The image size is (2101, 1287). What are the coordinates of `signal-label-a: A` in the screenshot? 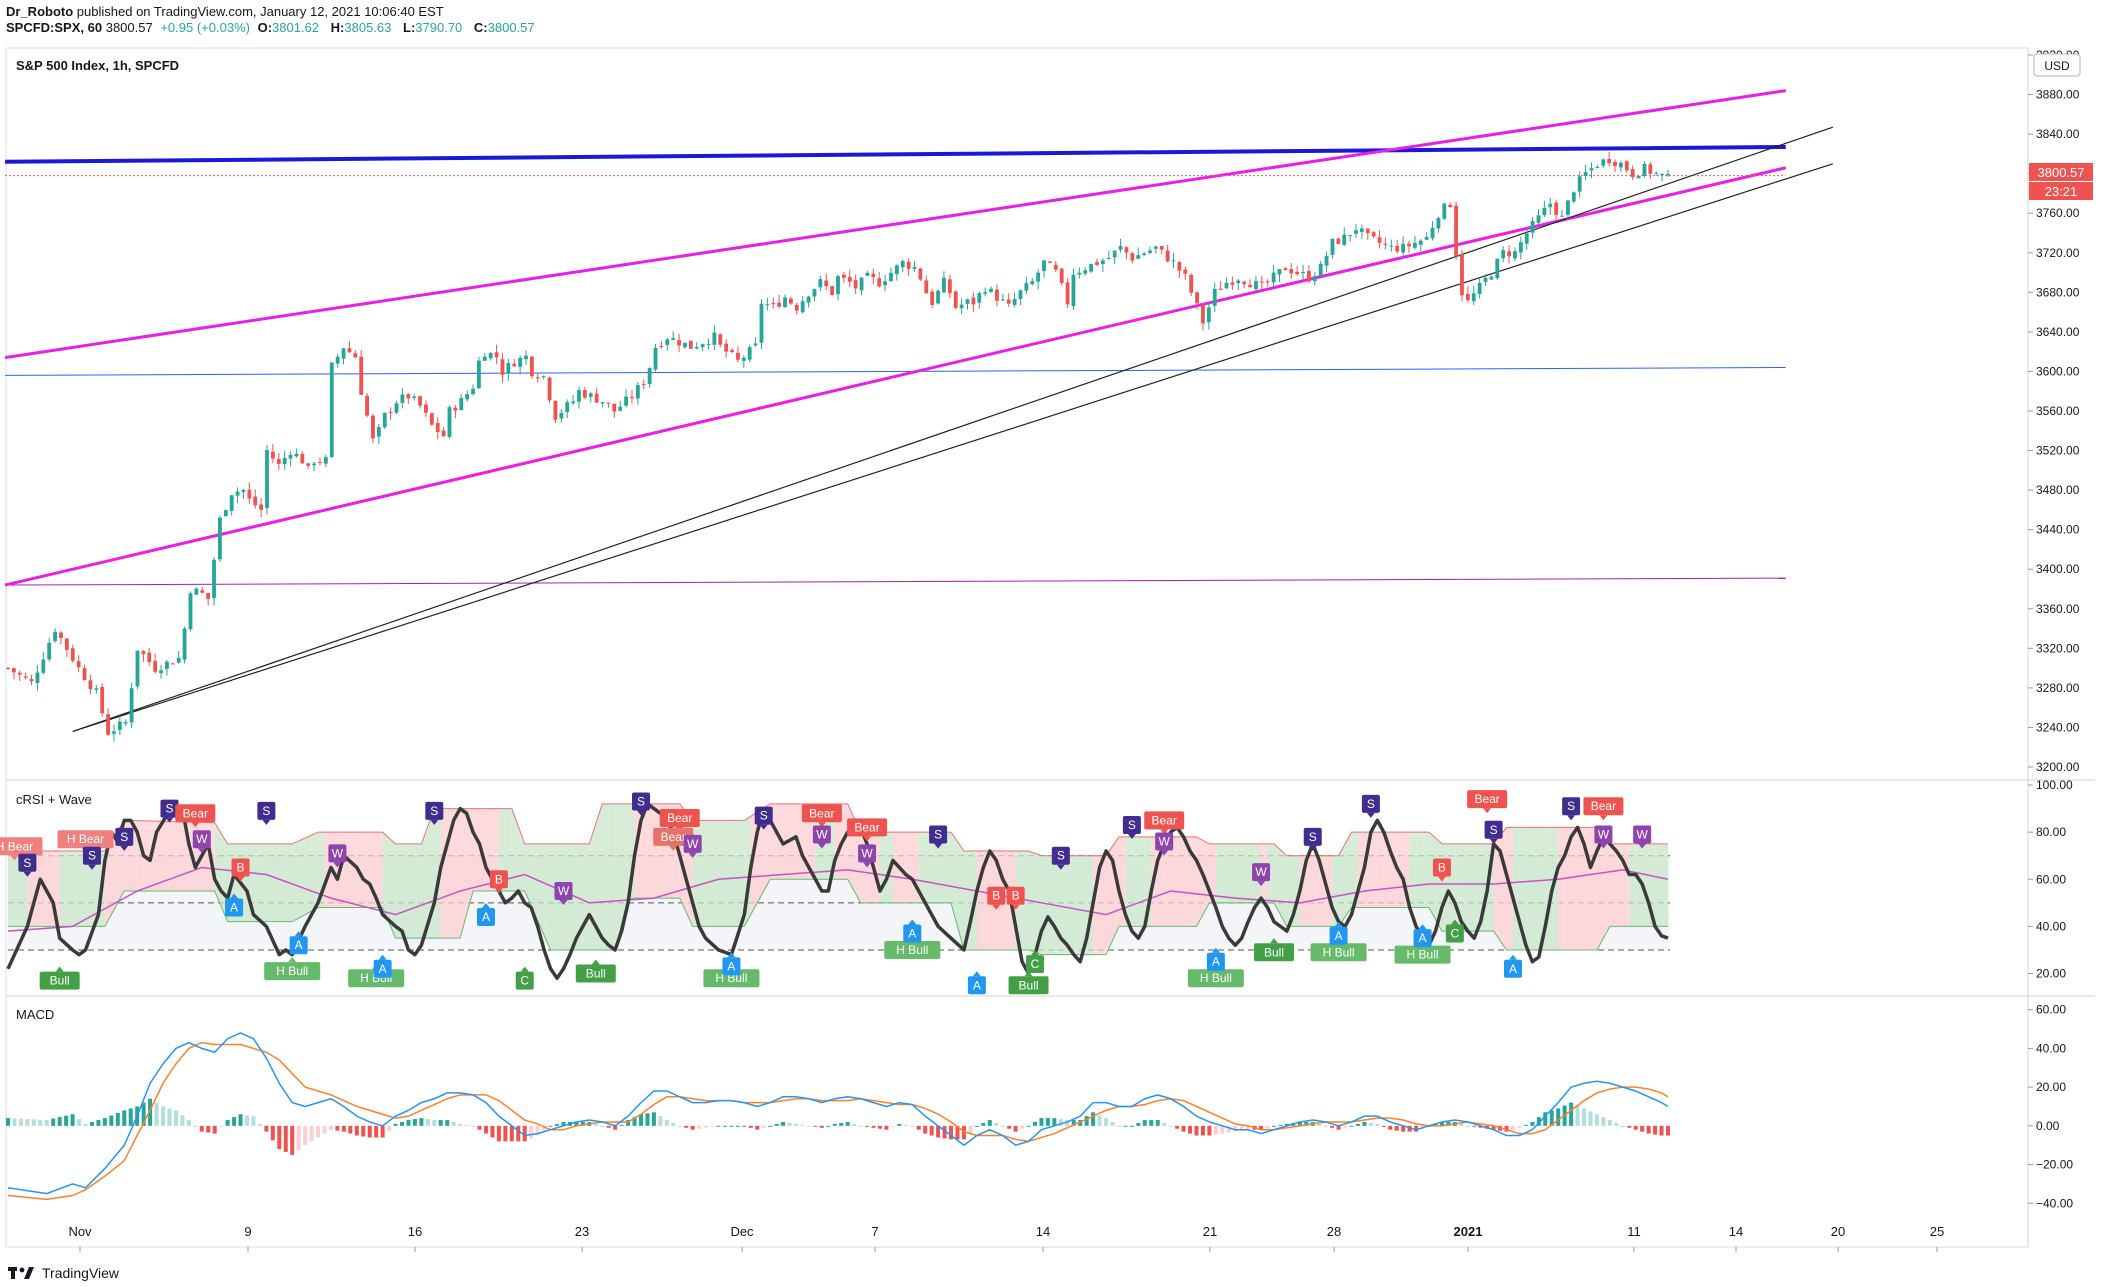 It's located at (976, 983).